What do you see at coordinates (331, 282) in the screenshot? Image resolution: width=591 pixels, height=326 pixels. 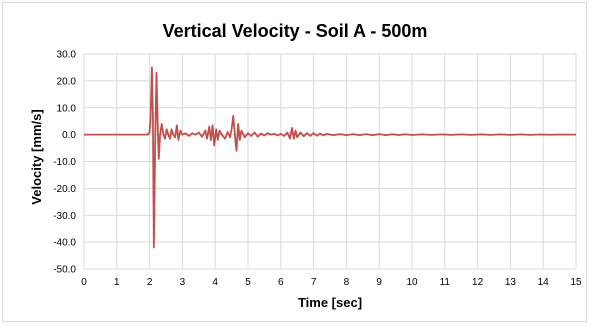 I see `x-axis-ticks: 0 1 2 3 4 5 6 7 8 9 10 11 12 13 14 15` at bounding box center [331, 282].